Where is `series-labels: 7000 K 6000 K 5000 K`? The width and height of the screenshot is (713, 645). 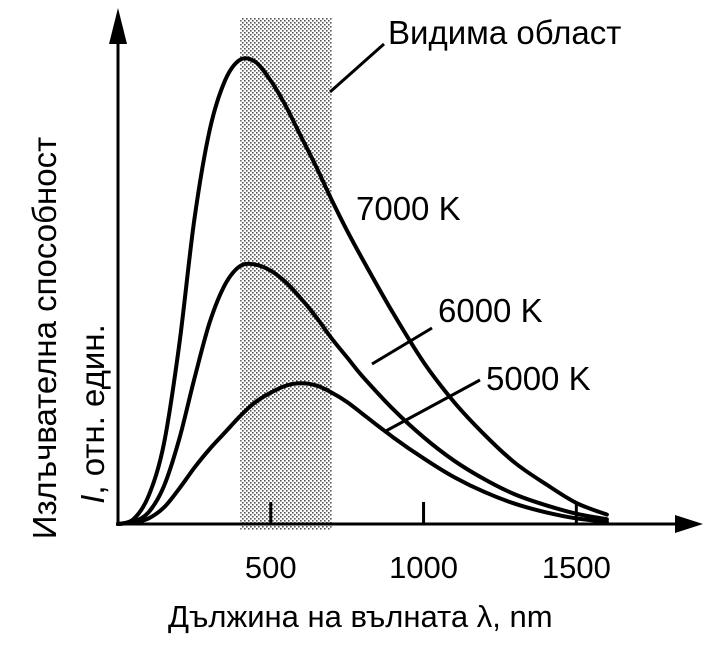
series-labels: 7000 K 6000 K 5000 K is located at coordinates (473, 293).